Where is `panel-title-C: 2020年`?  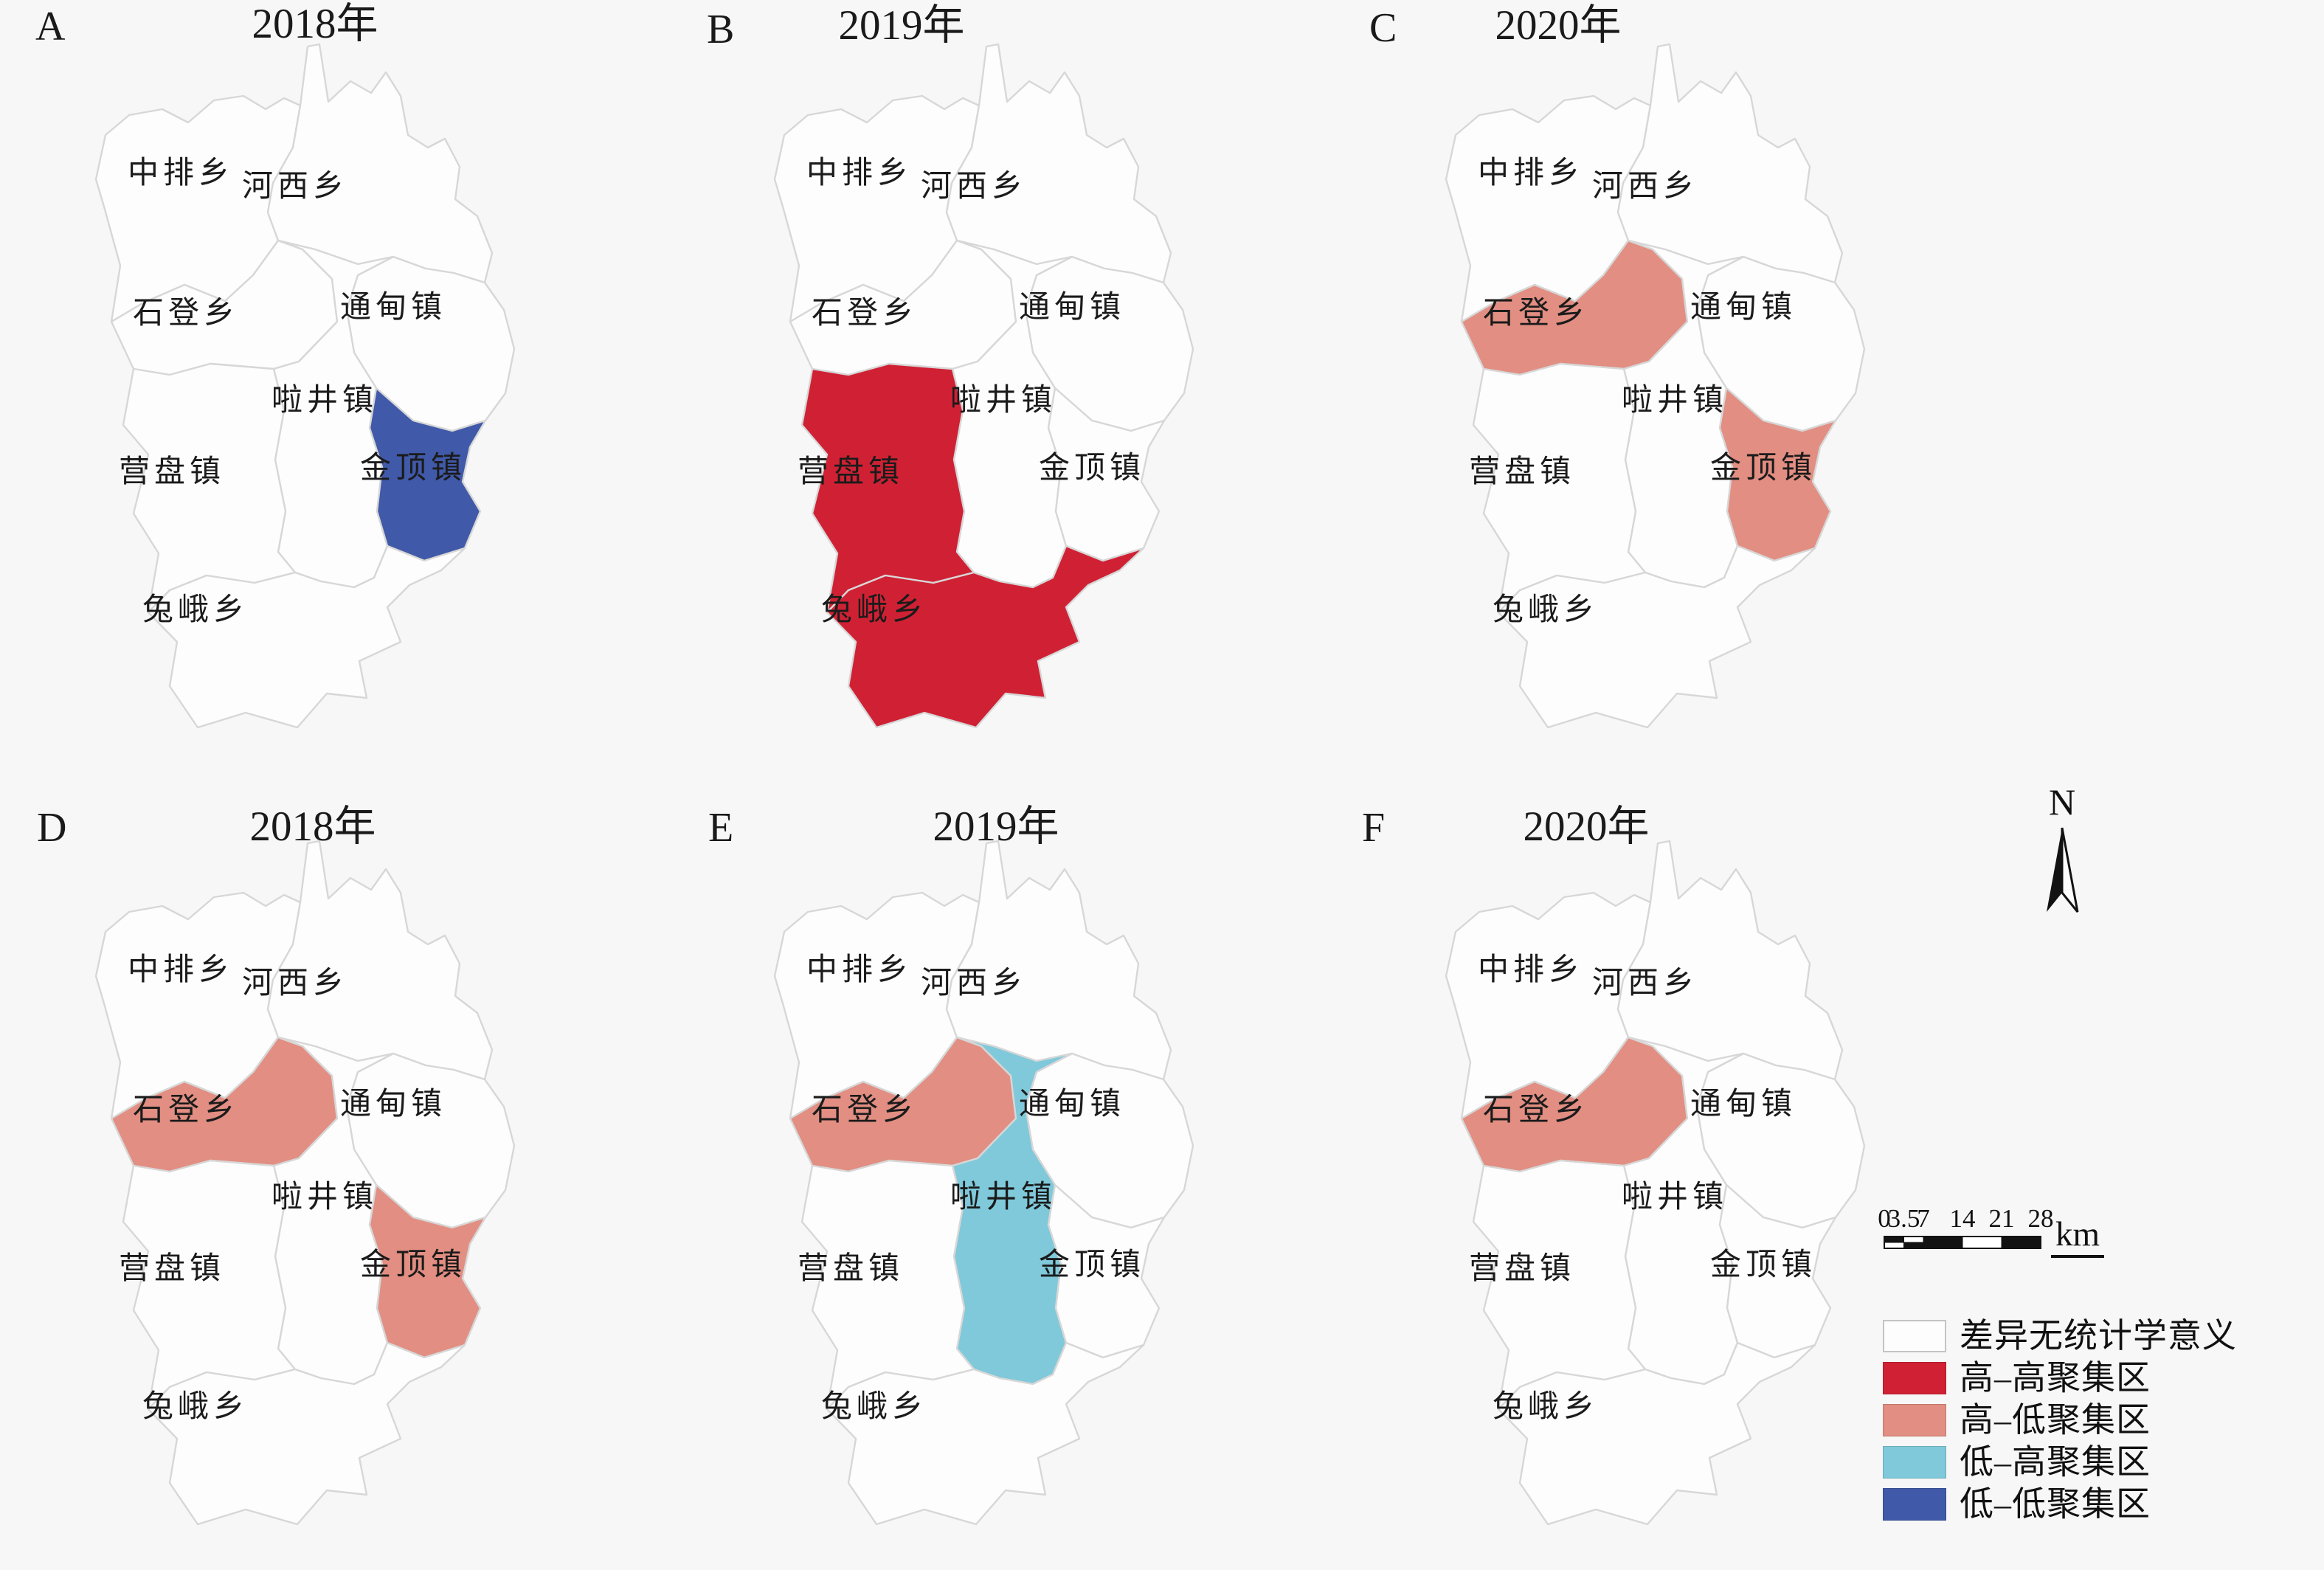 panel-title-C: 2020年 is located at coordinates (1558, 25).